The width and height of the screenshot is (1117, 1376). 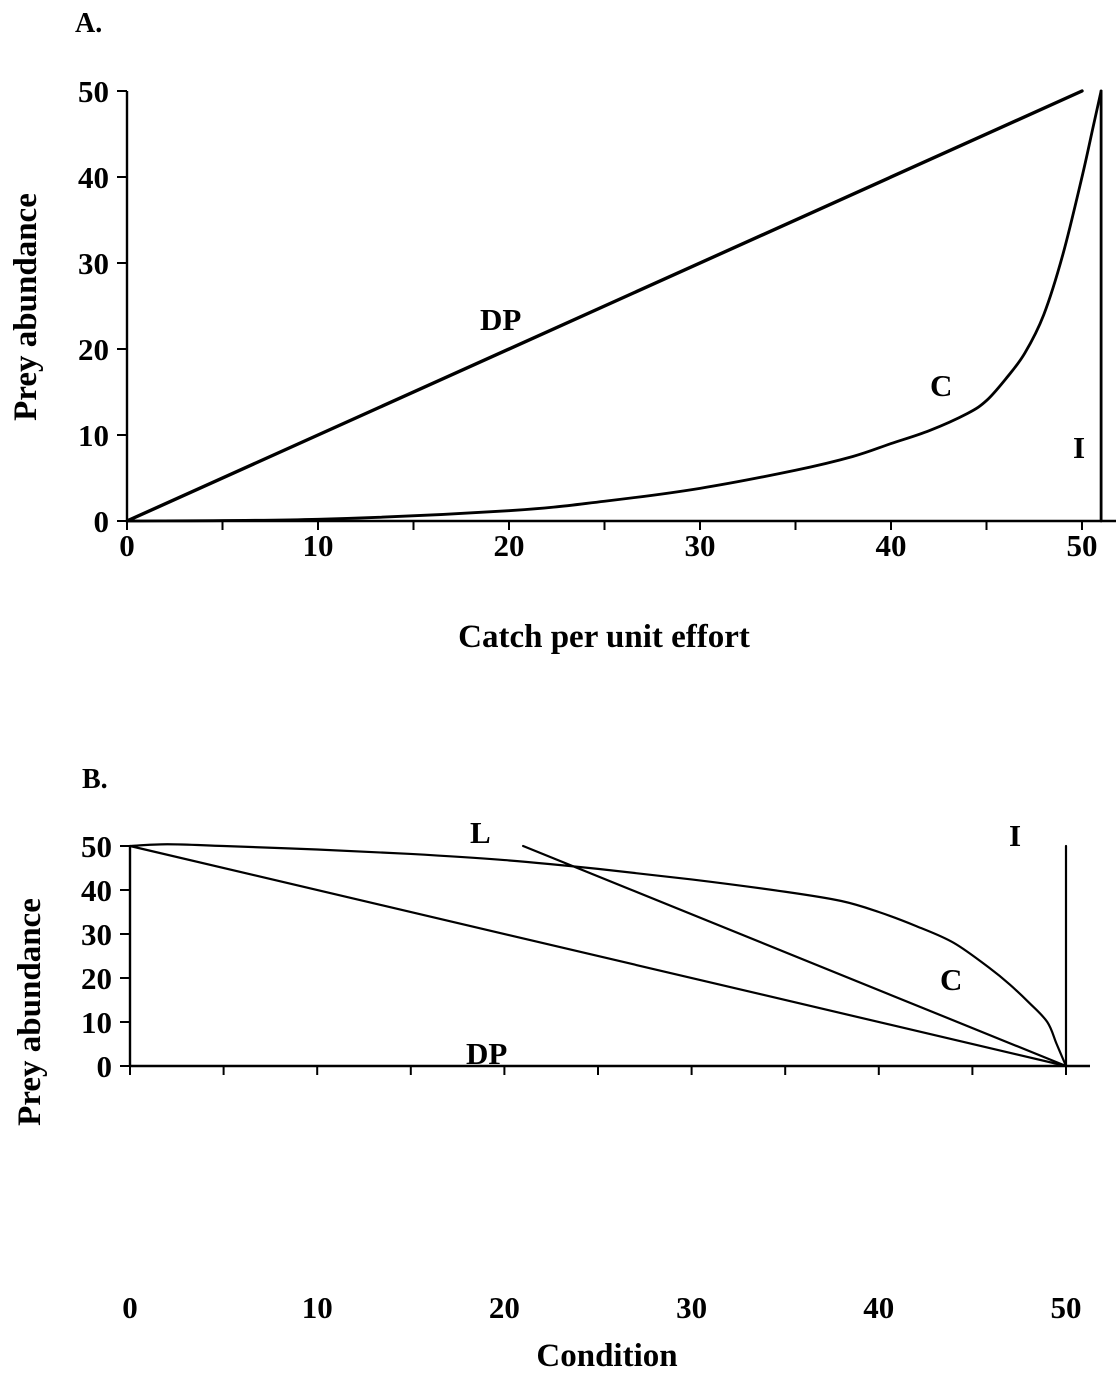 What do you see at coordinates (1015, 835) in the screenshot?
I see `series-label-i-b: I` at bounding box center [1015, 835].